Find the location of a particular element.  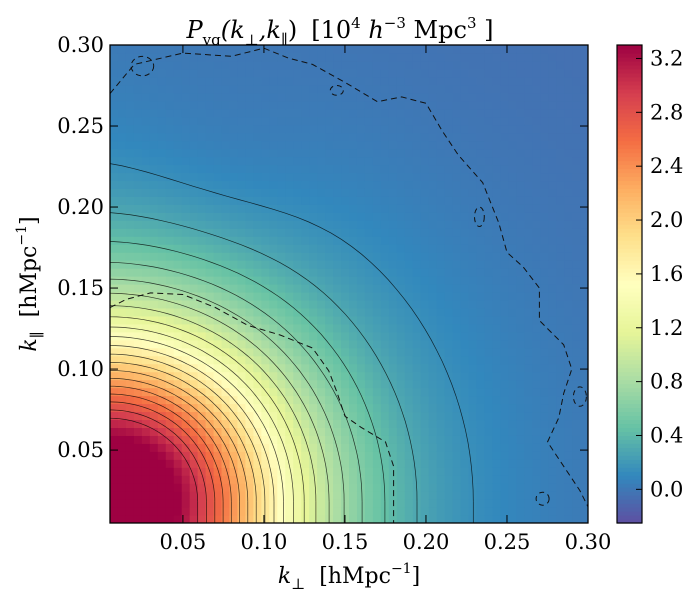

contour-line is located at coordinates (175, 439).